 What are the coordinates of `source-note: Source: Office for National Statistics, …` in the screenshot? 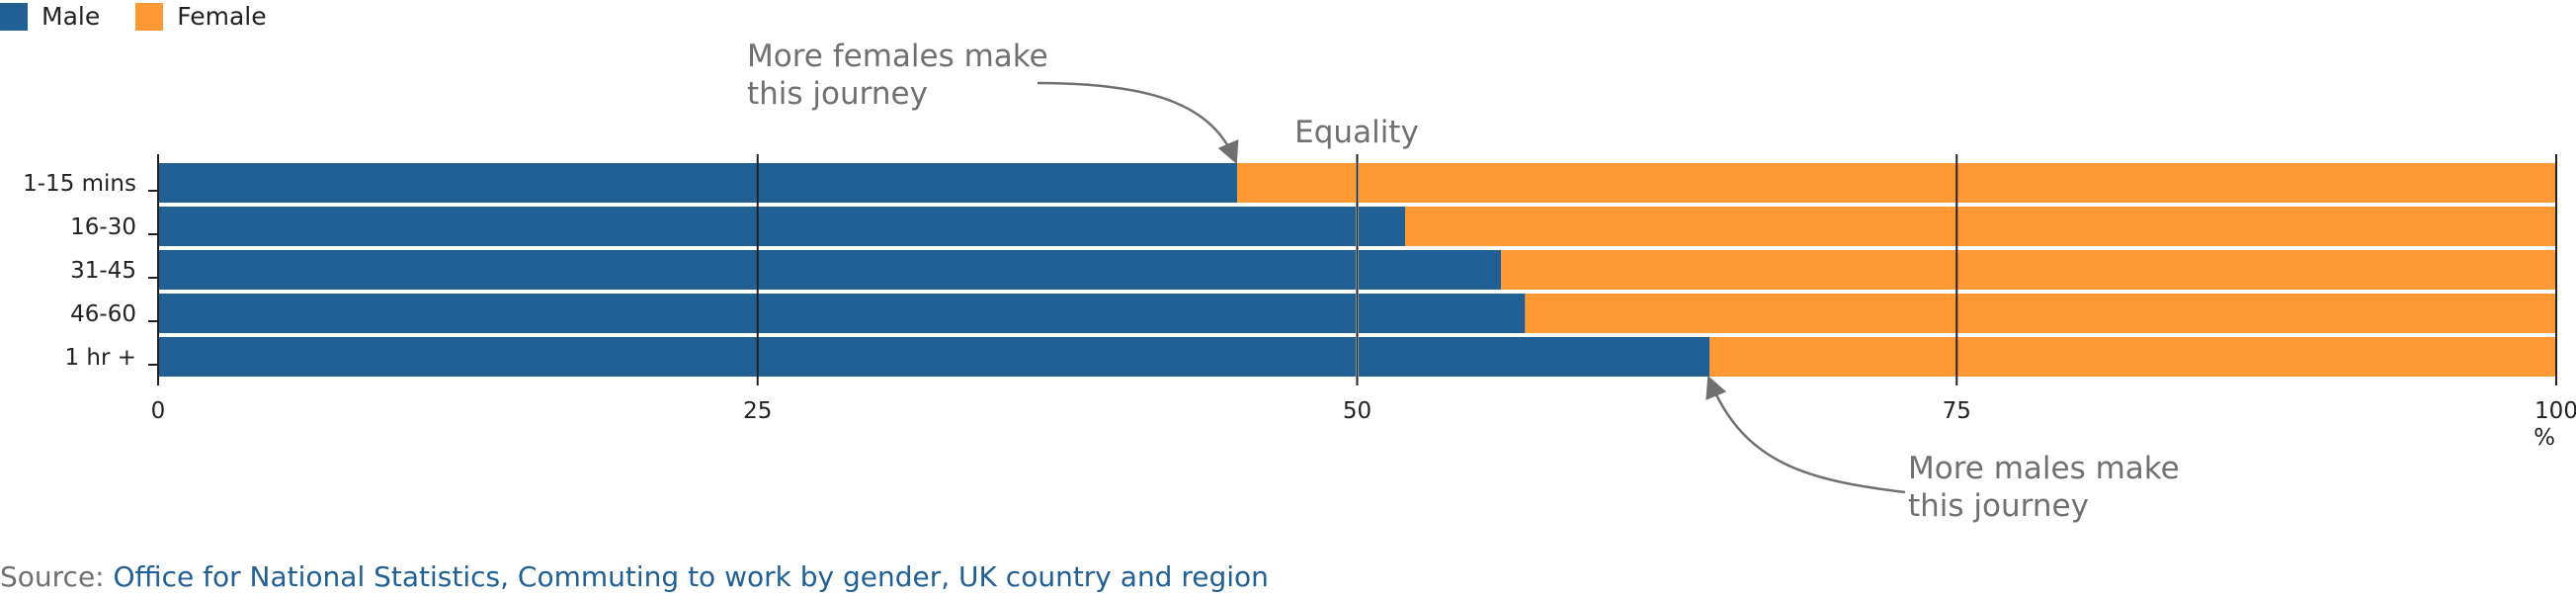 It's located at (634, 577).